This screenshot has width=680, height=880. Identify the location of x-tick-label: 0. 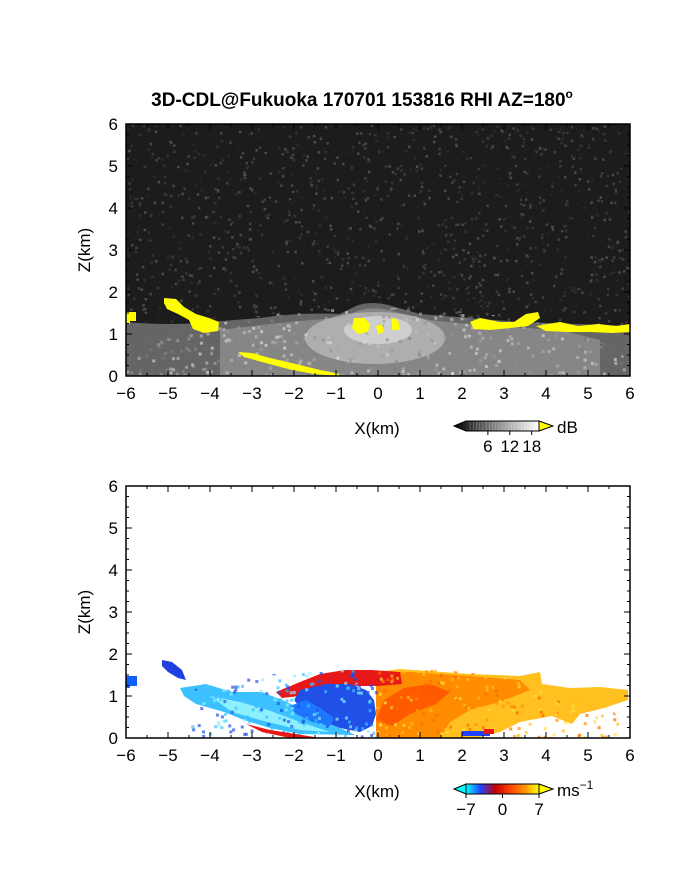
(377, 755).